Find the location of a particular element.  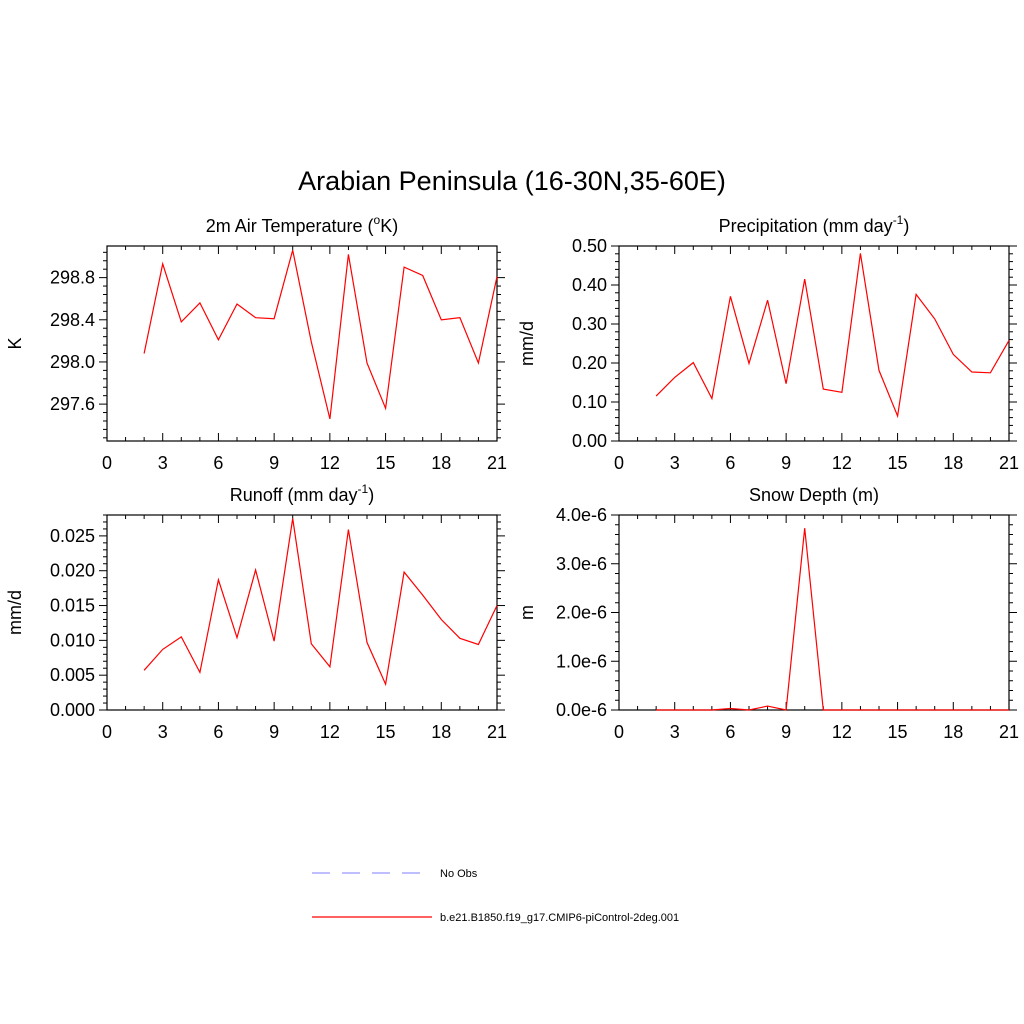

y-axis-label: m is located at coordinates (527, 612).